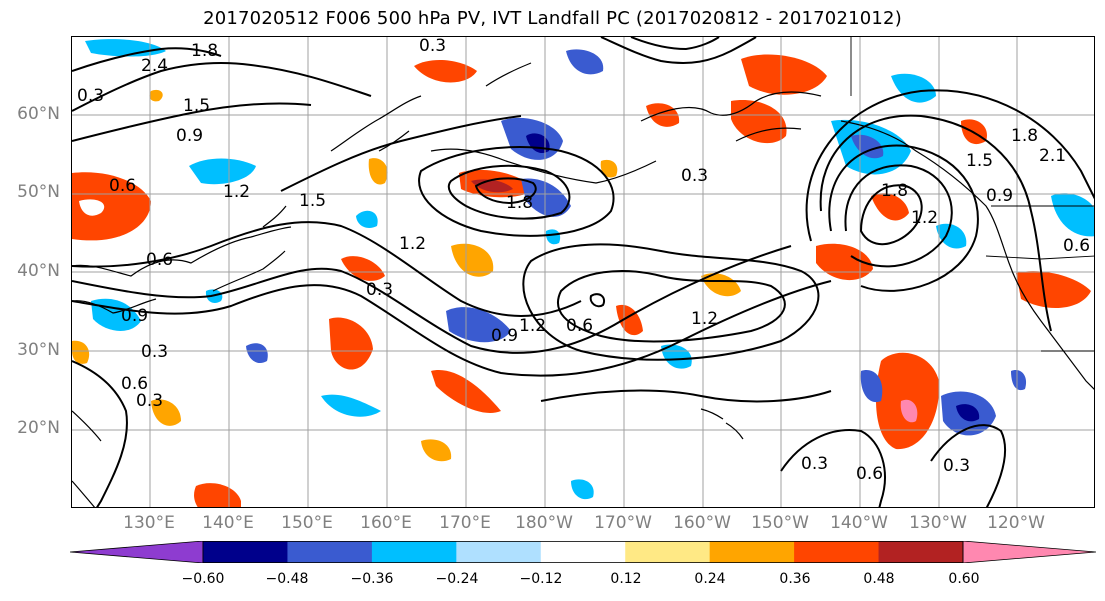 This screenshot has height=601, width=1105. I want to click on lon-label-170w: 170°W, so click(623, 523).